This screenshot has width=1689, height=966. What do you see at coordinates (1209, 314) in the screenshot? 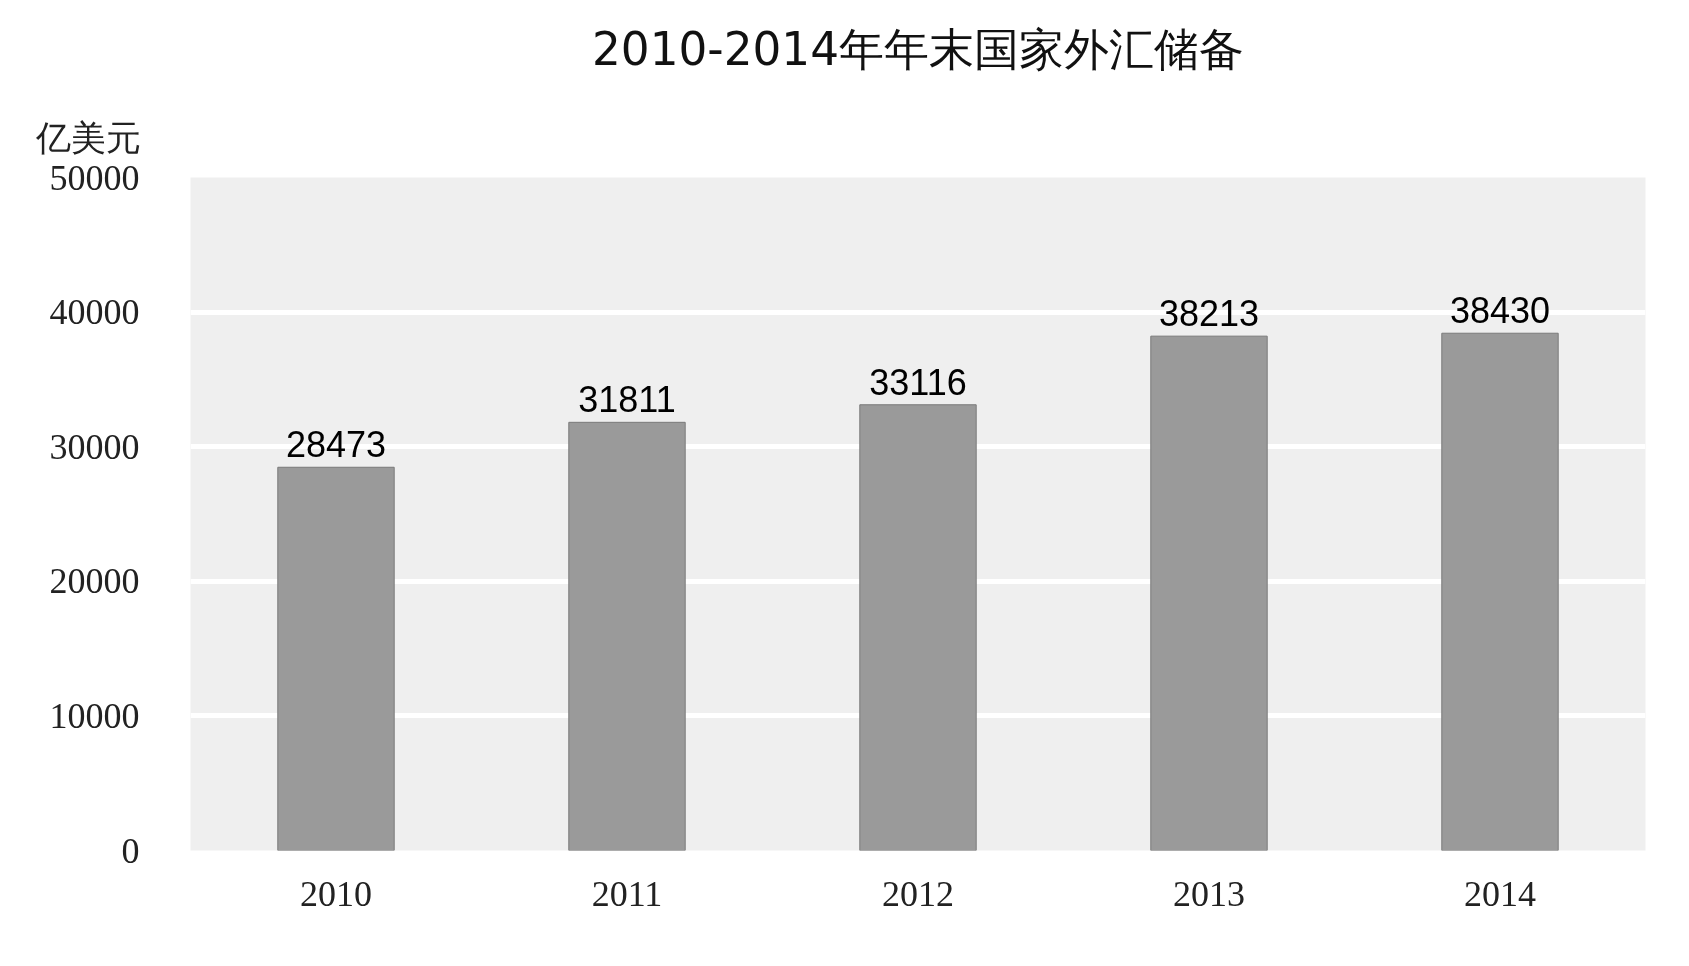
I see `data-label: 38213` at bounding box center [1209, 314].